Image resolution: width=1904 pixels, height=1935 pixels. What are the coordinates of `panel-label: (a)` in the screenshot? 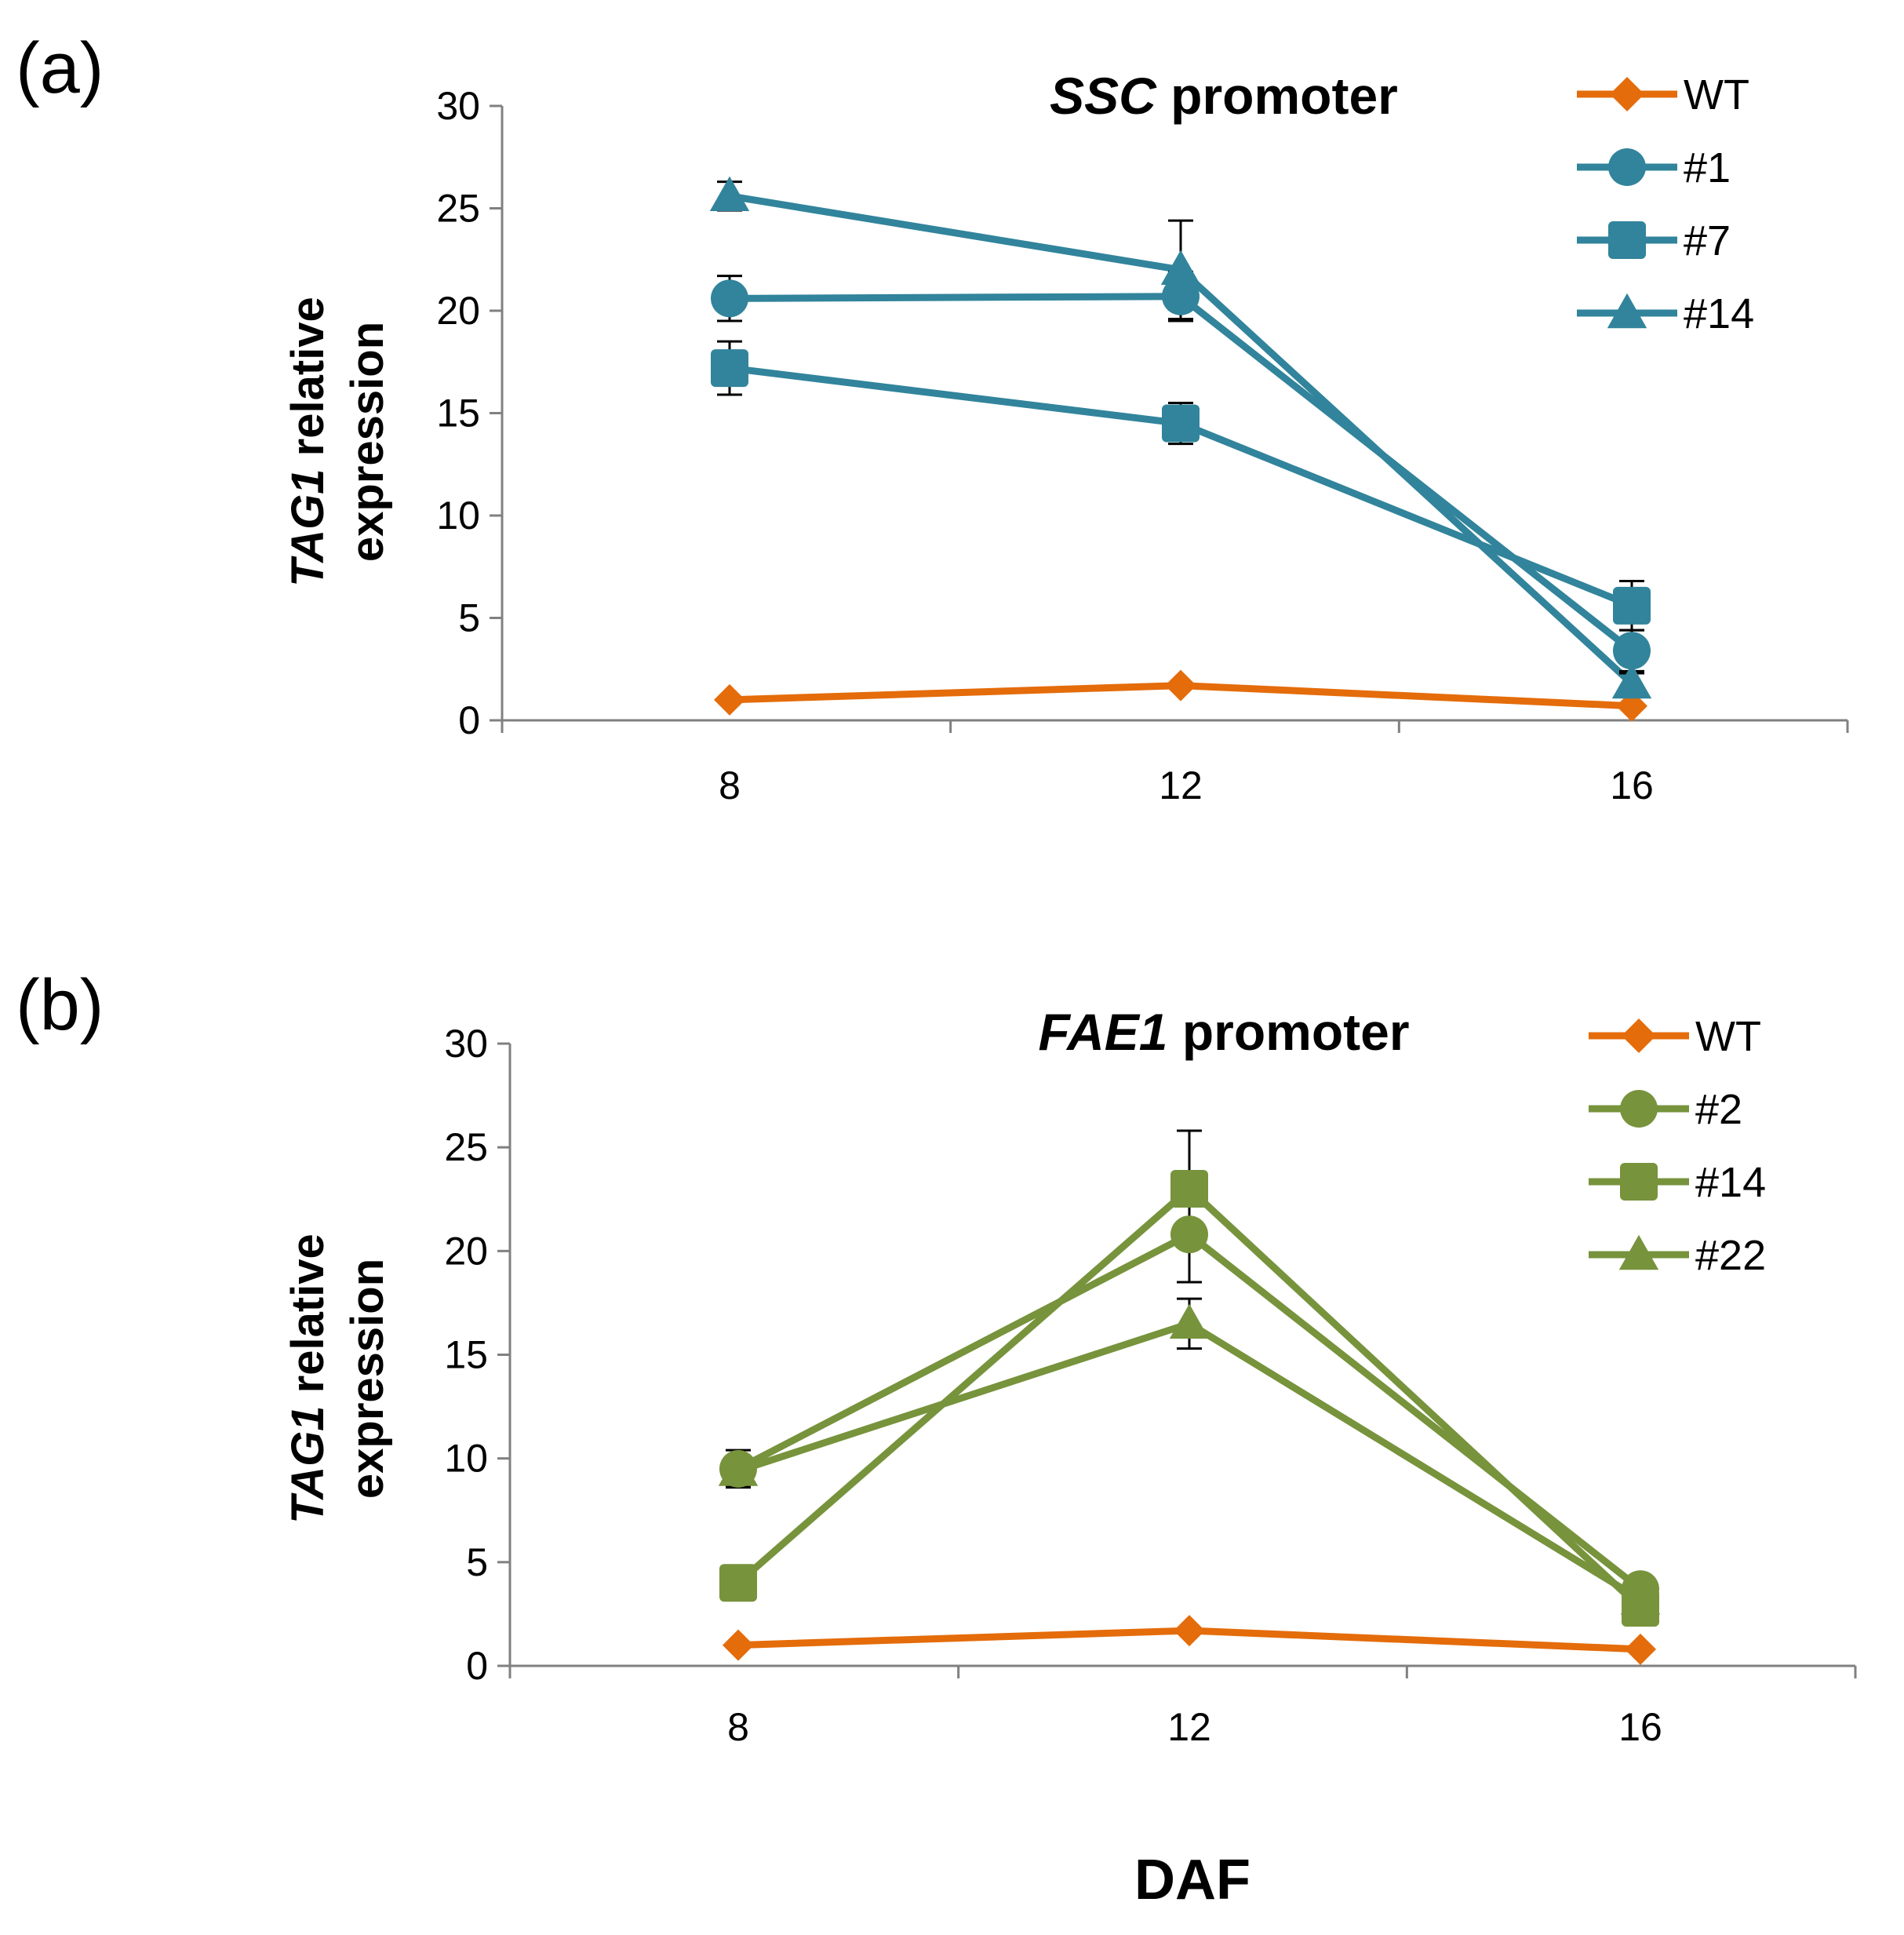 It's located at (60, 68).